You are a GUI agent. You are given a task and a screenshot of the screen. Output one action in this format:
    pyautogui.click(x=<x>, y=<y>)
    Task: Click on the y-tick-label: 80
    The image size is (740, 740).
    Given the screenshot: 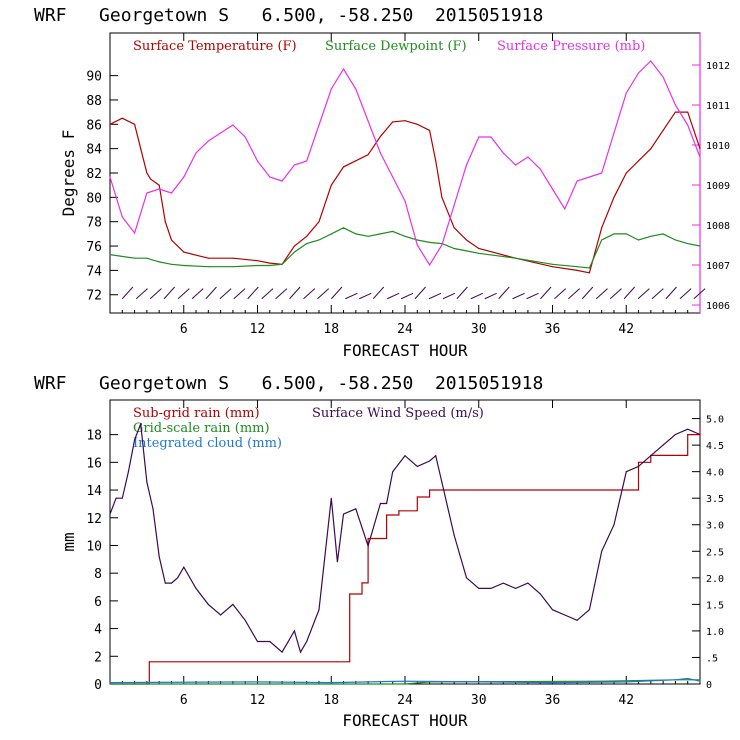 What is the action you would take?
    pyautogui.click(x=94, y=198)
    